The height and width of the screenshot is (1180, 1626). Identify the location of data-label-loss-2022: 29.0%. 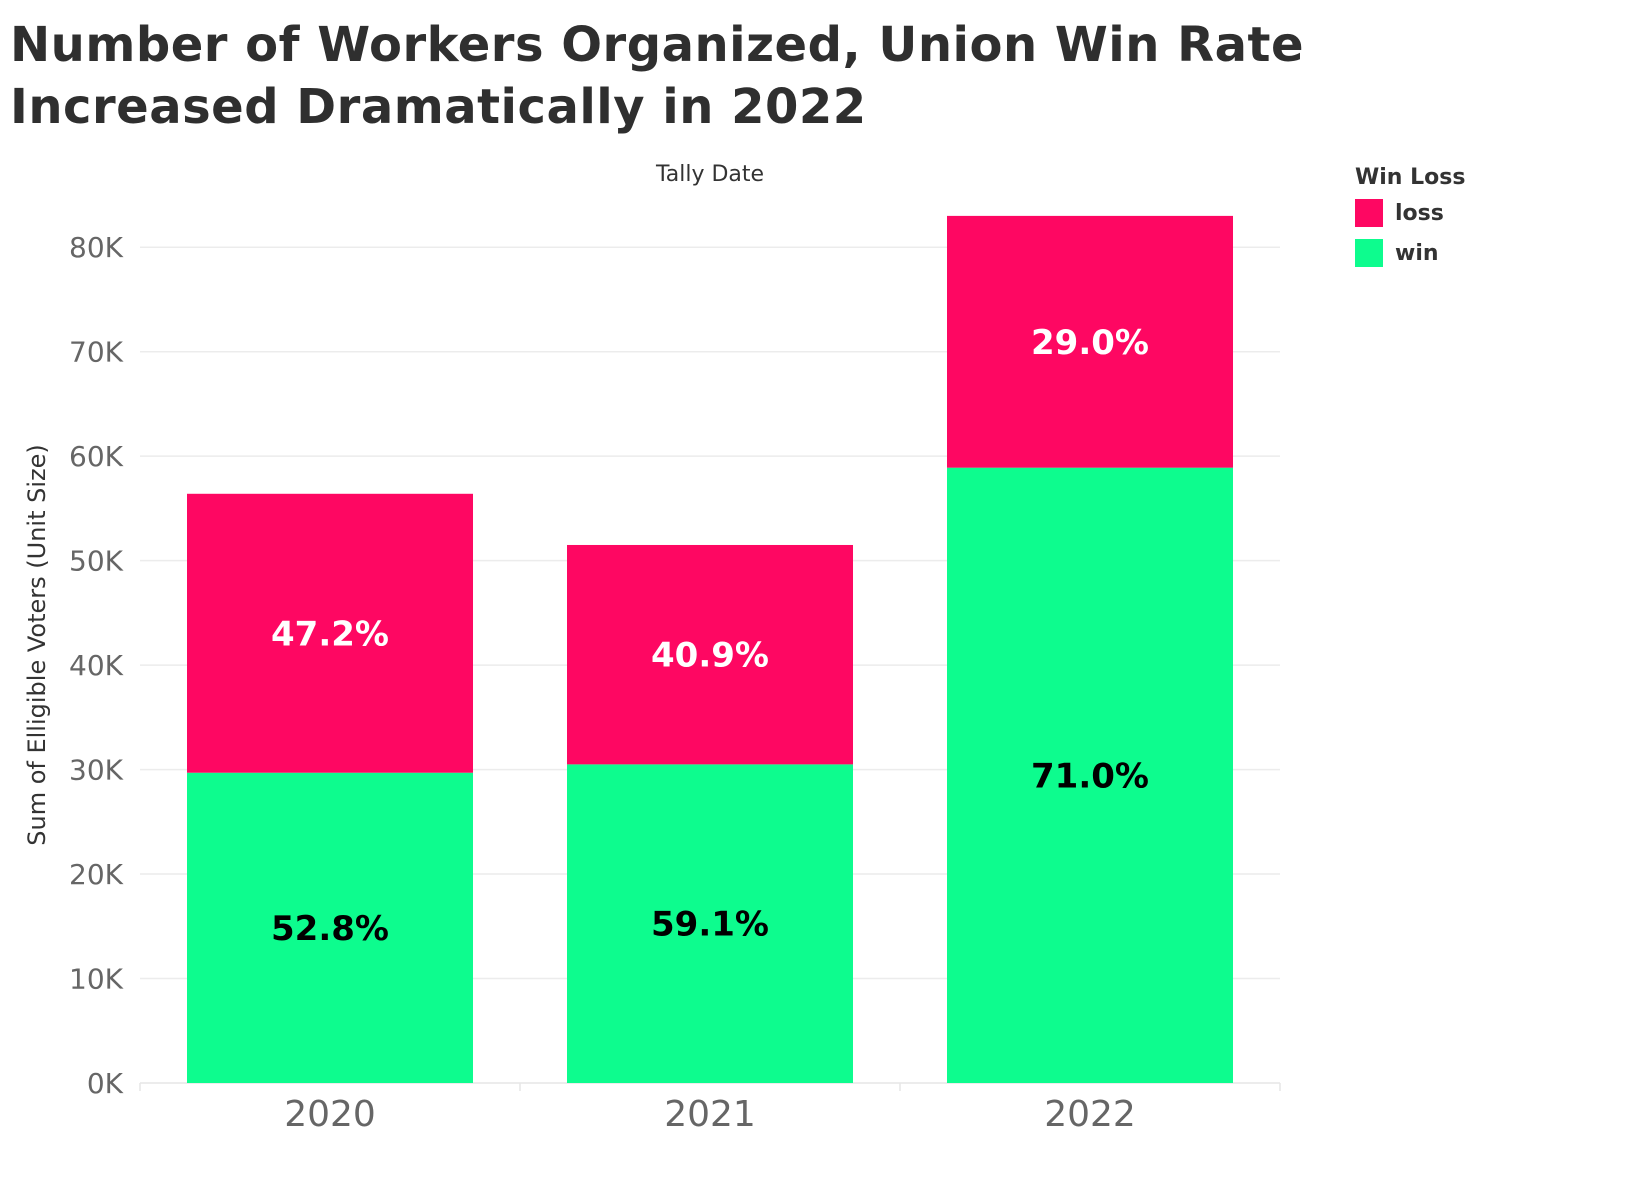
(1090, 343).